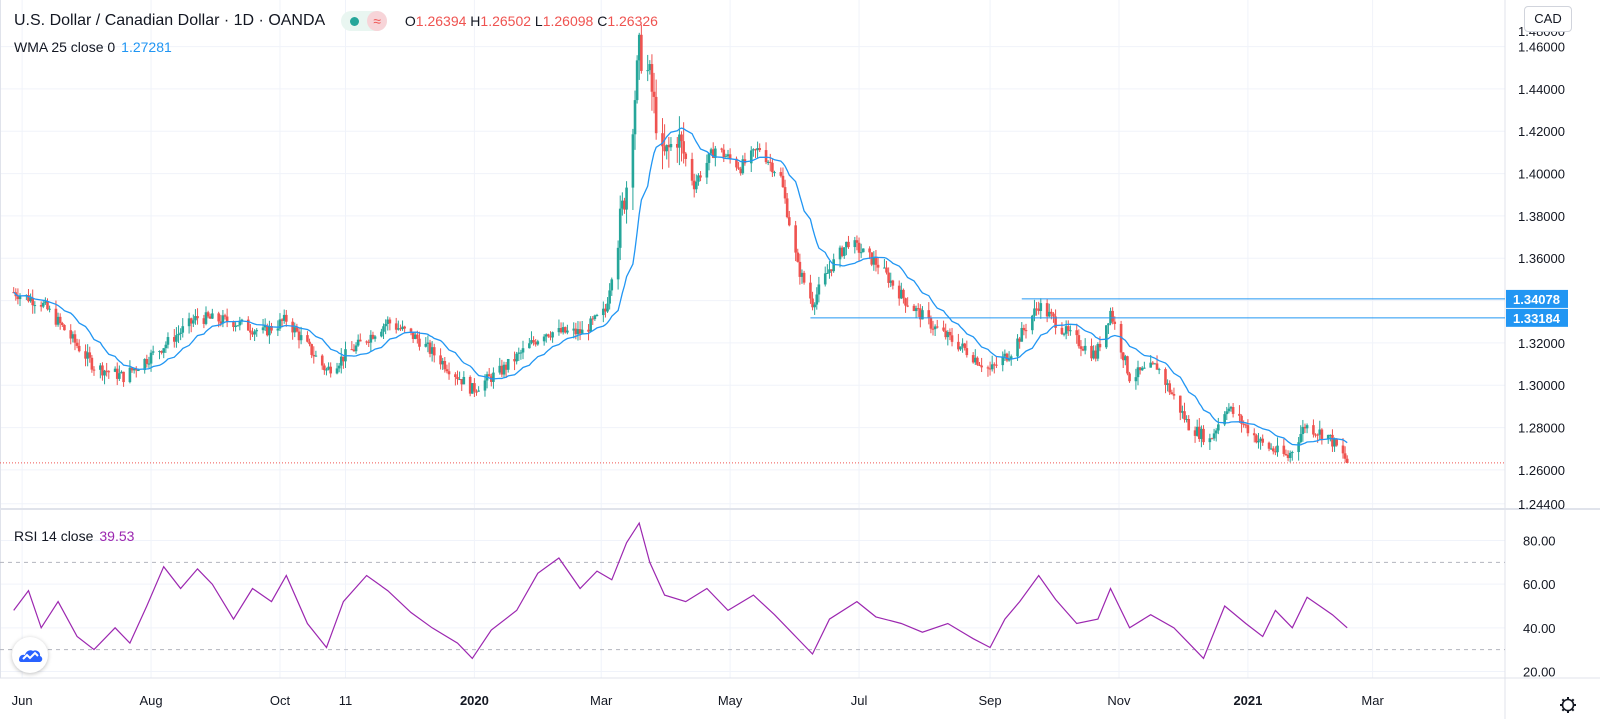 The height and width of the screenshot is (724, 1600). What do you see at coordinates (1541, 258) in the screenshot?
I see `price-tick-label: 1.36000` at bounding box center [1541, 258].